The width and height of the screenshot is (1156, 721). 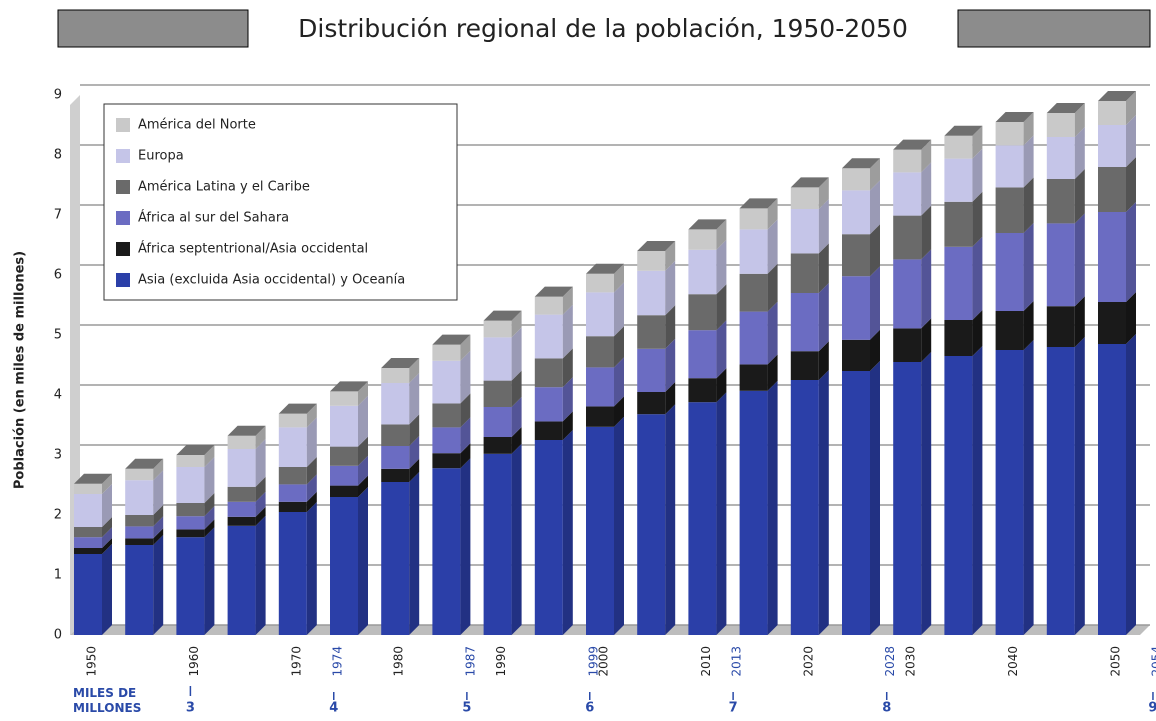 I want to click on x-tick-label: 2030, so click(x=911, y=661).